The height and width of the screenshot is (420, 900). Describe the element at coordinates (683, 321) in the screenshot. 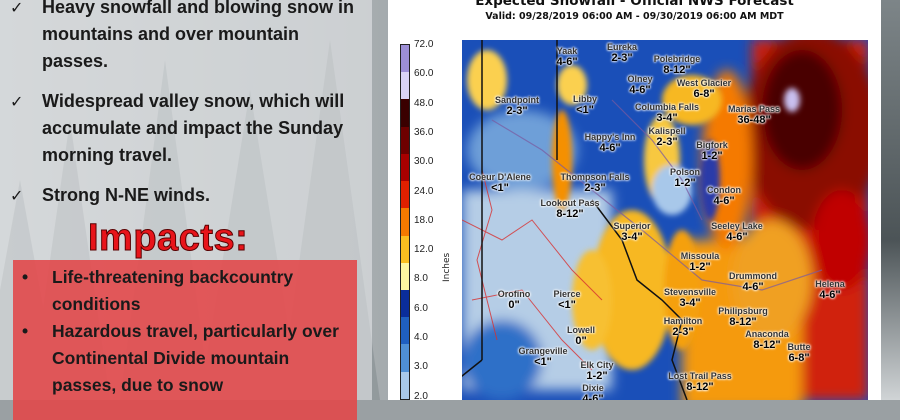

I see `location-name: Hamilton` at that location.